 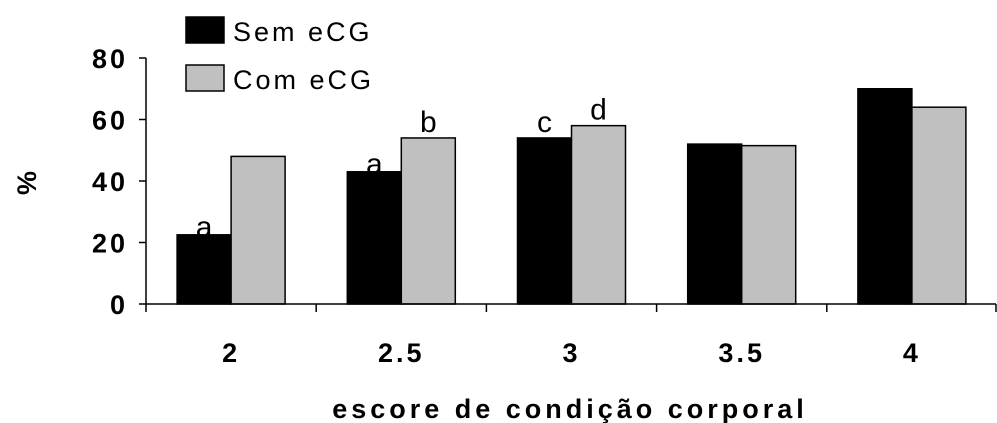 What do you see at coordinates (119, 305) in the screenshot?
I see `y-tick-label: 0` at bounding box center [119, 305].